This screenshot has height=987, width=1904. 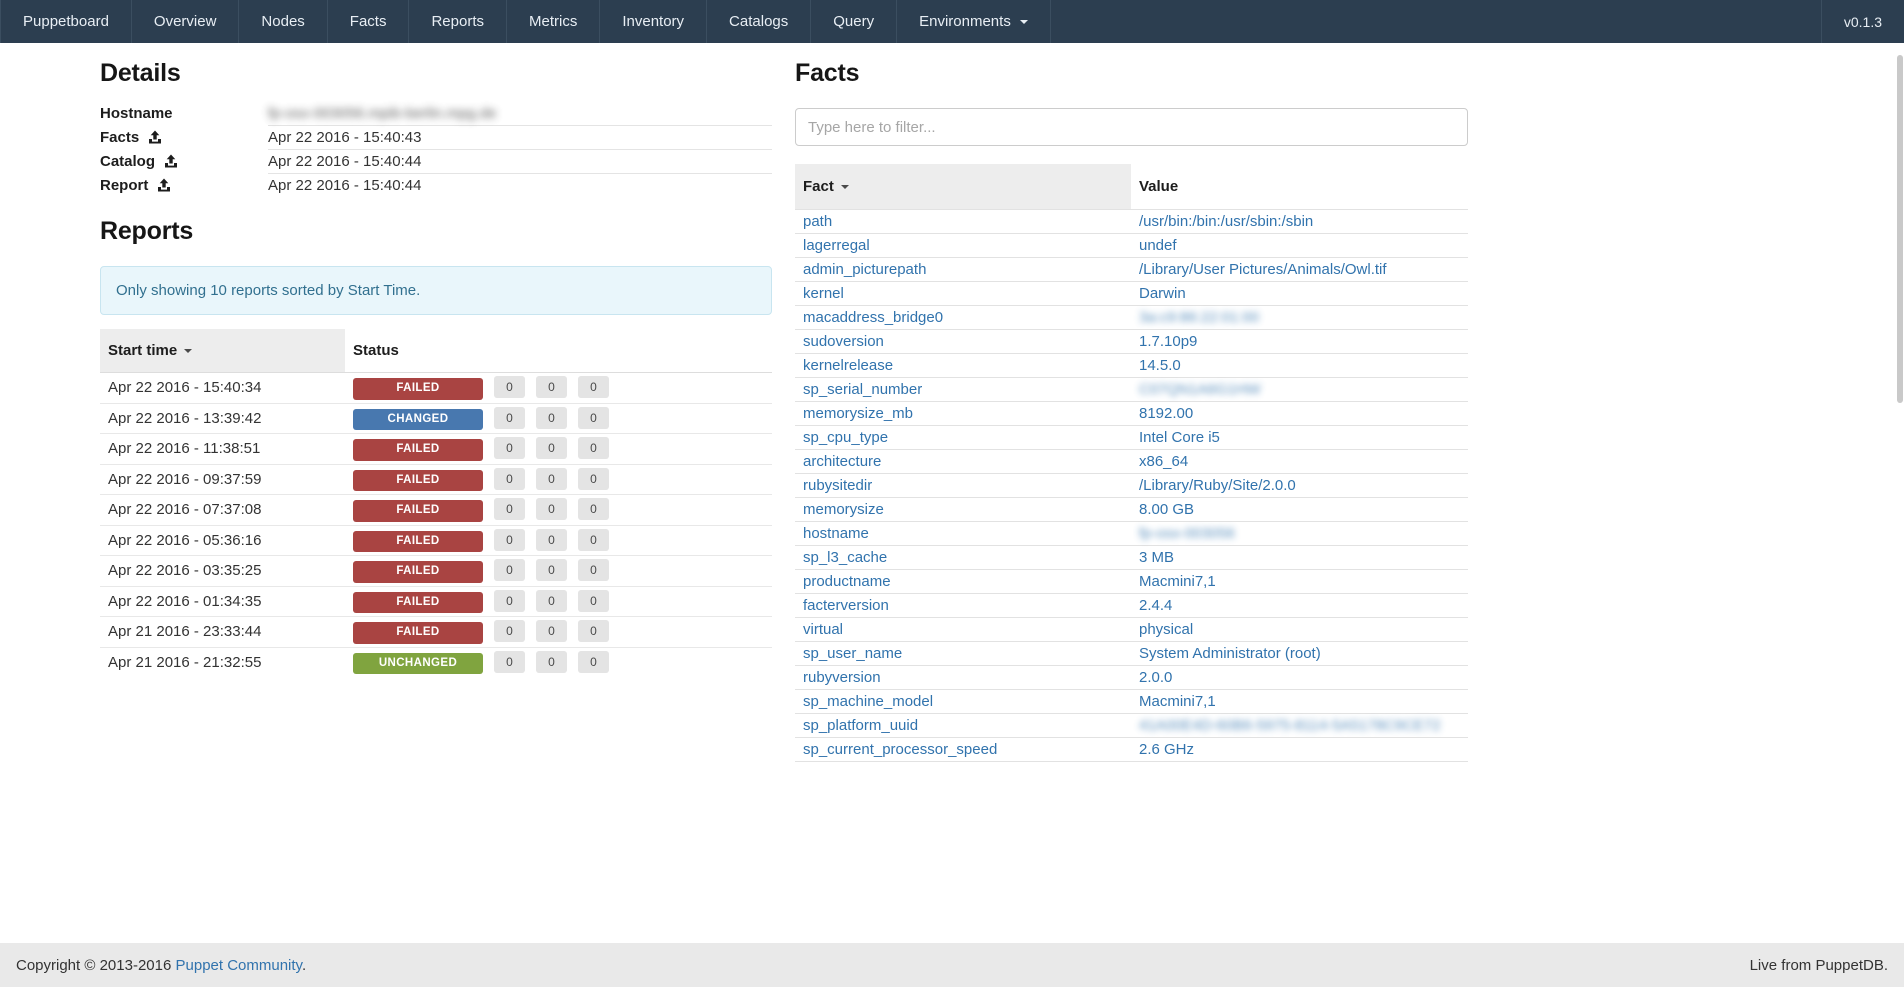 What do you see at coordinates (861, 725) in the screenshot?
I see `fact-name-link: sp_platform_uuid` at bounding box center [861, 725].